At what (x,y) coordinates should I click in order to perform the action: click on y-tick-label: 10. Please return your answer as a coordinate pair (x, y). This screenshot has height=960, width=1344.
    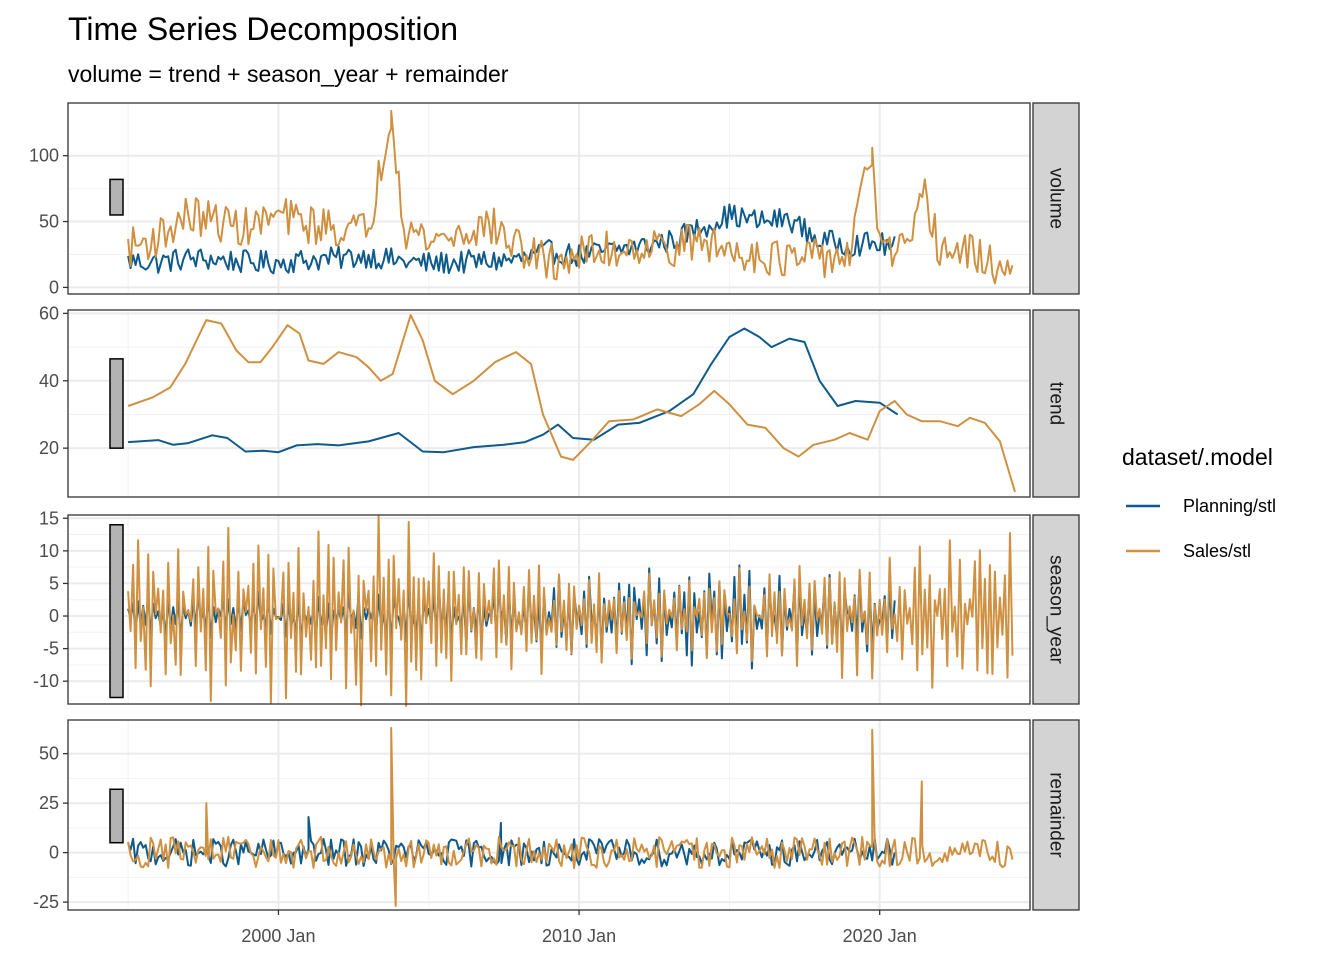
    Looking at the image, I should click on (49, 551).